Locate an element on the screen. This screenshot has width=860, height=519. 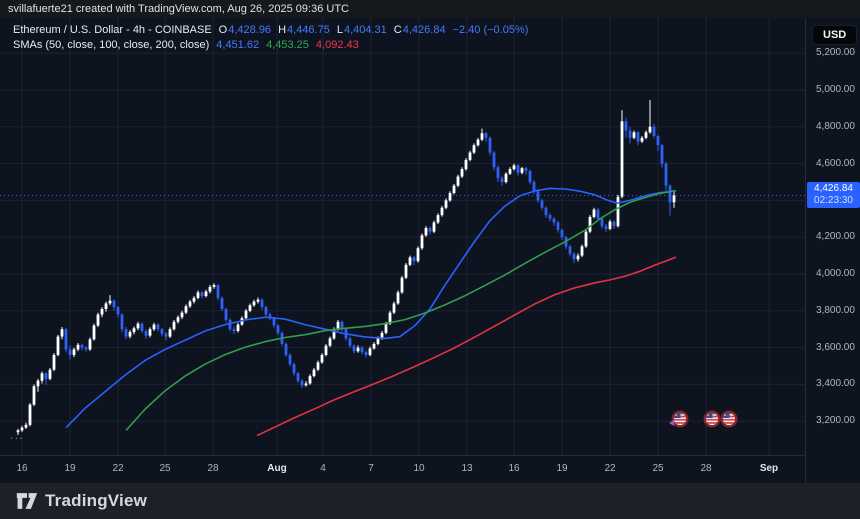
price-axis-label: 3,400.00 is located at coordinates (835, 384).